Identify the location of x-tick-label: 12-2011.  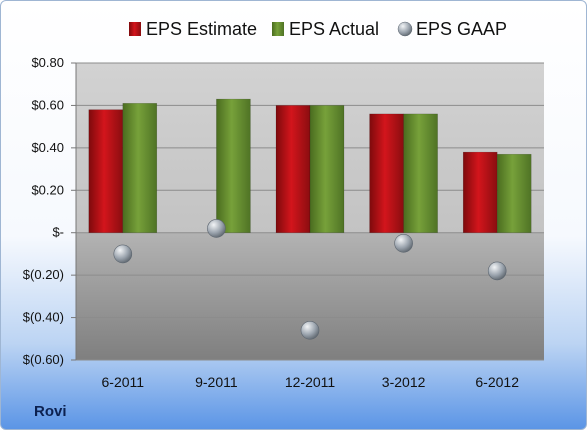
(310, 382).